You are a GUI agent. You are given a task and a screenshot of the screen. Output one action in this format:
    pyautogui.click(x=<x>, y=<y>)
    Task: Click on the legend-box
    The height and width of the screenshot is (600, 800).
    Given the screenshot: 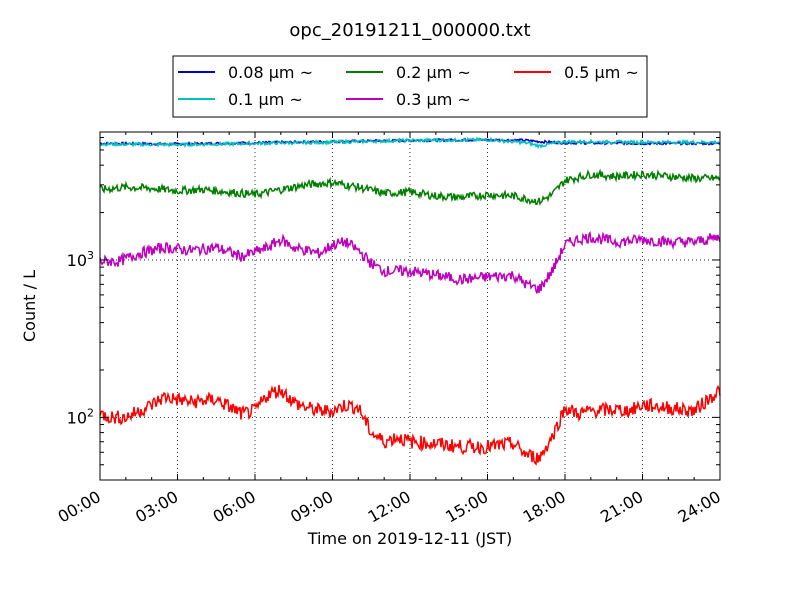 What is the action you would take?
    pyautogui.click(x=410, y=86)
    